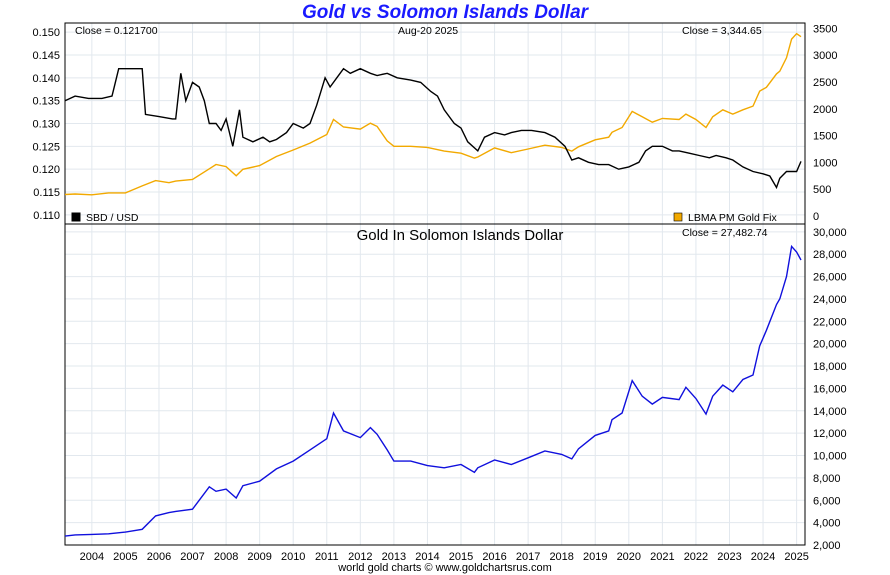  I want to click on y-bottom-tick-label: 14,000, so click(830, 412).